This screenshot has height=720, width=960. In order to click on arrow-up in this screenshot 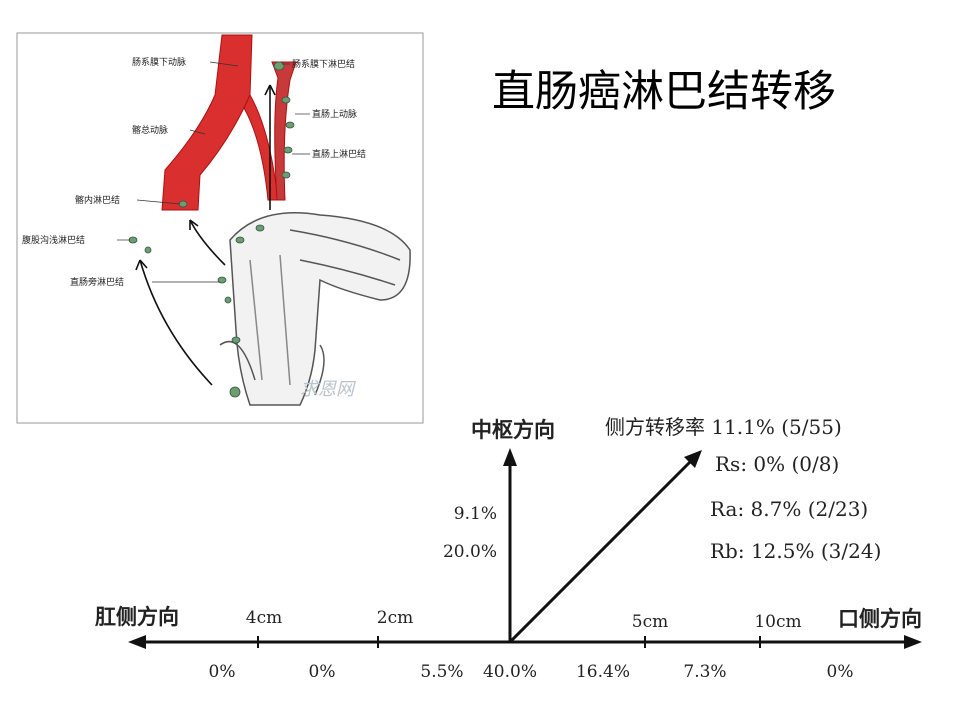, I will do `click(510, 457)`.